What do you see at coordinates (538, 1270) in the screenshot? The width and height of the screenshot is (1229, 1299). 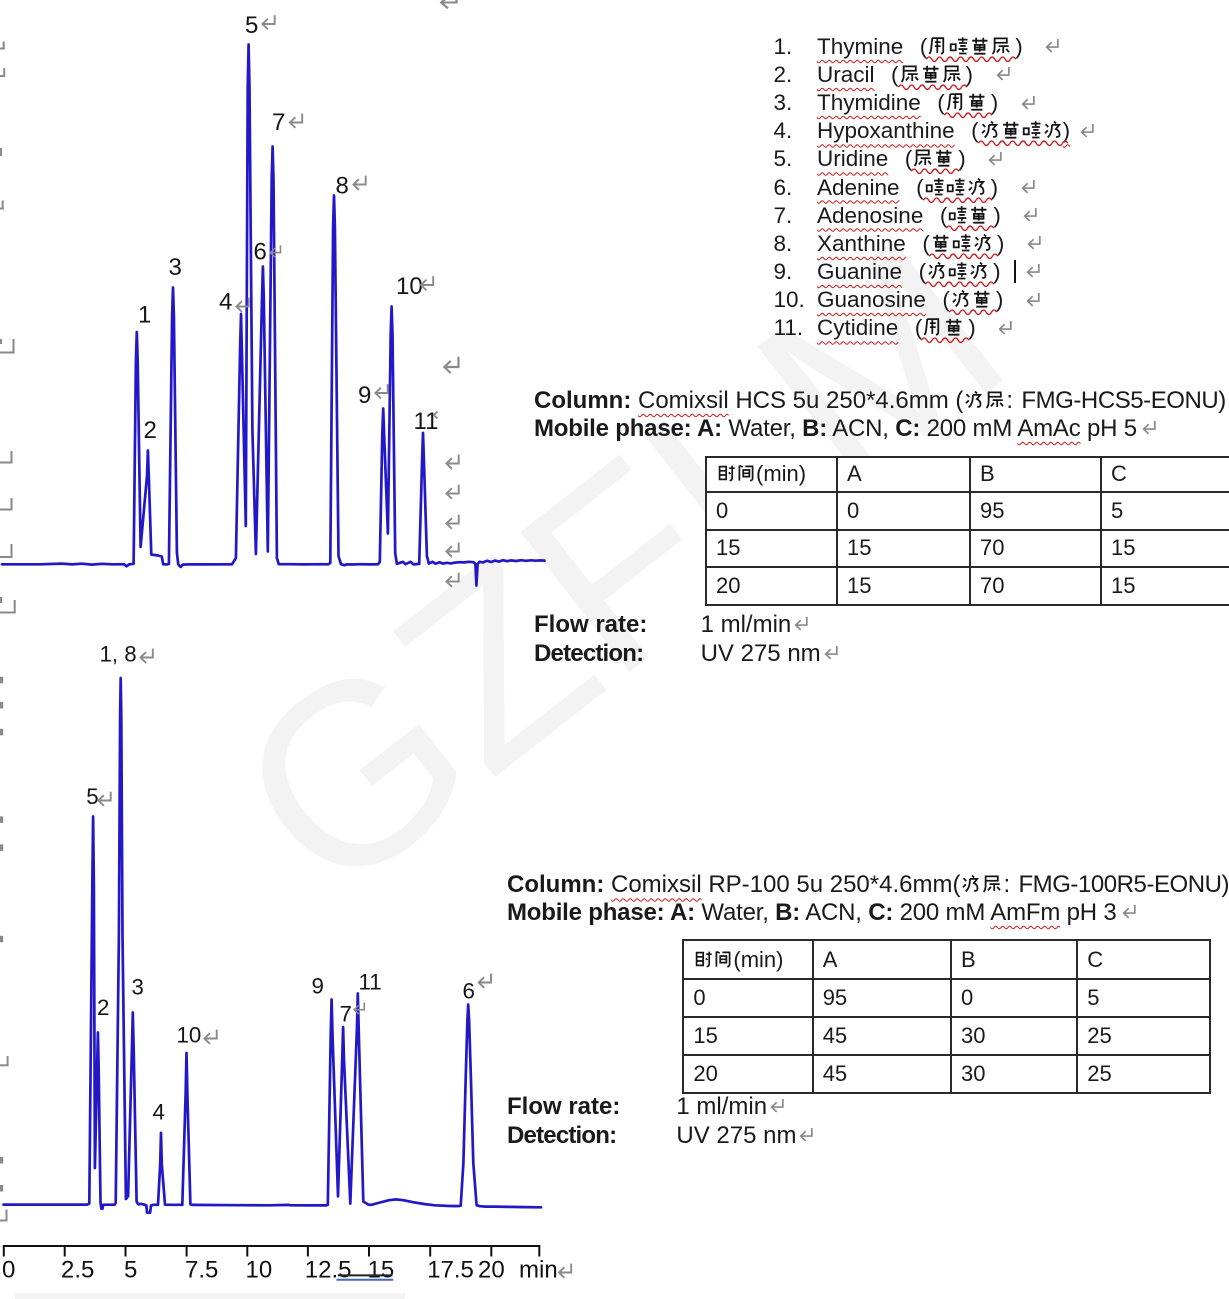 I see `svg-text: min` at bounding box center [538, 1270].